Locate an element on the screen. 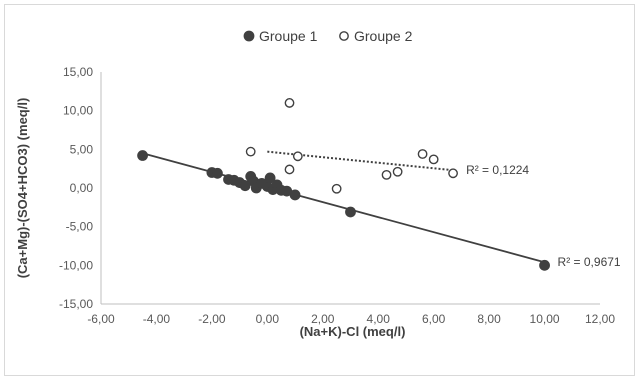 This screenshot has width=641, height=381. y-tick-label: -15,00 is located at coordinates (76, 304).